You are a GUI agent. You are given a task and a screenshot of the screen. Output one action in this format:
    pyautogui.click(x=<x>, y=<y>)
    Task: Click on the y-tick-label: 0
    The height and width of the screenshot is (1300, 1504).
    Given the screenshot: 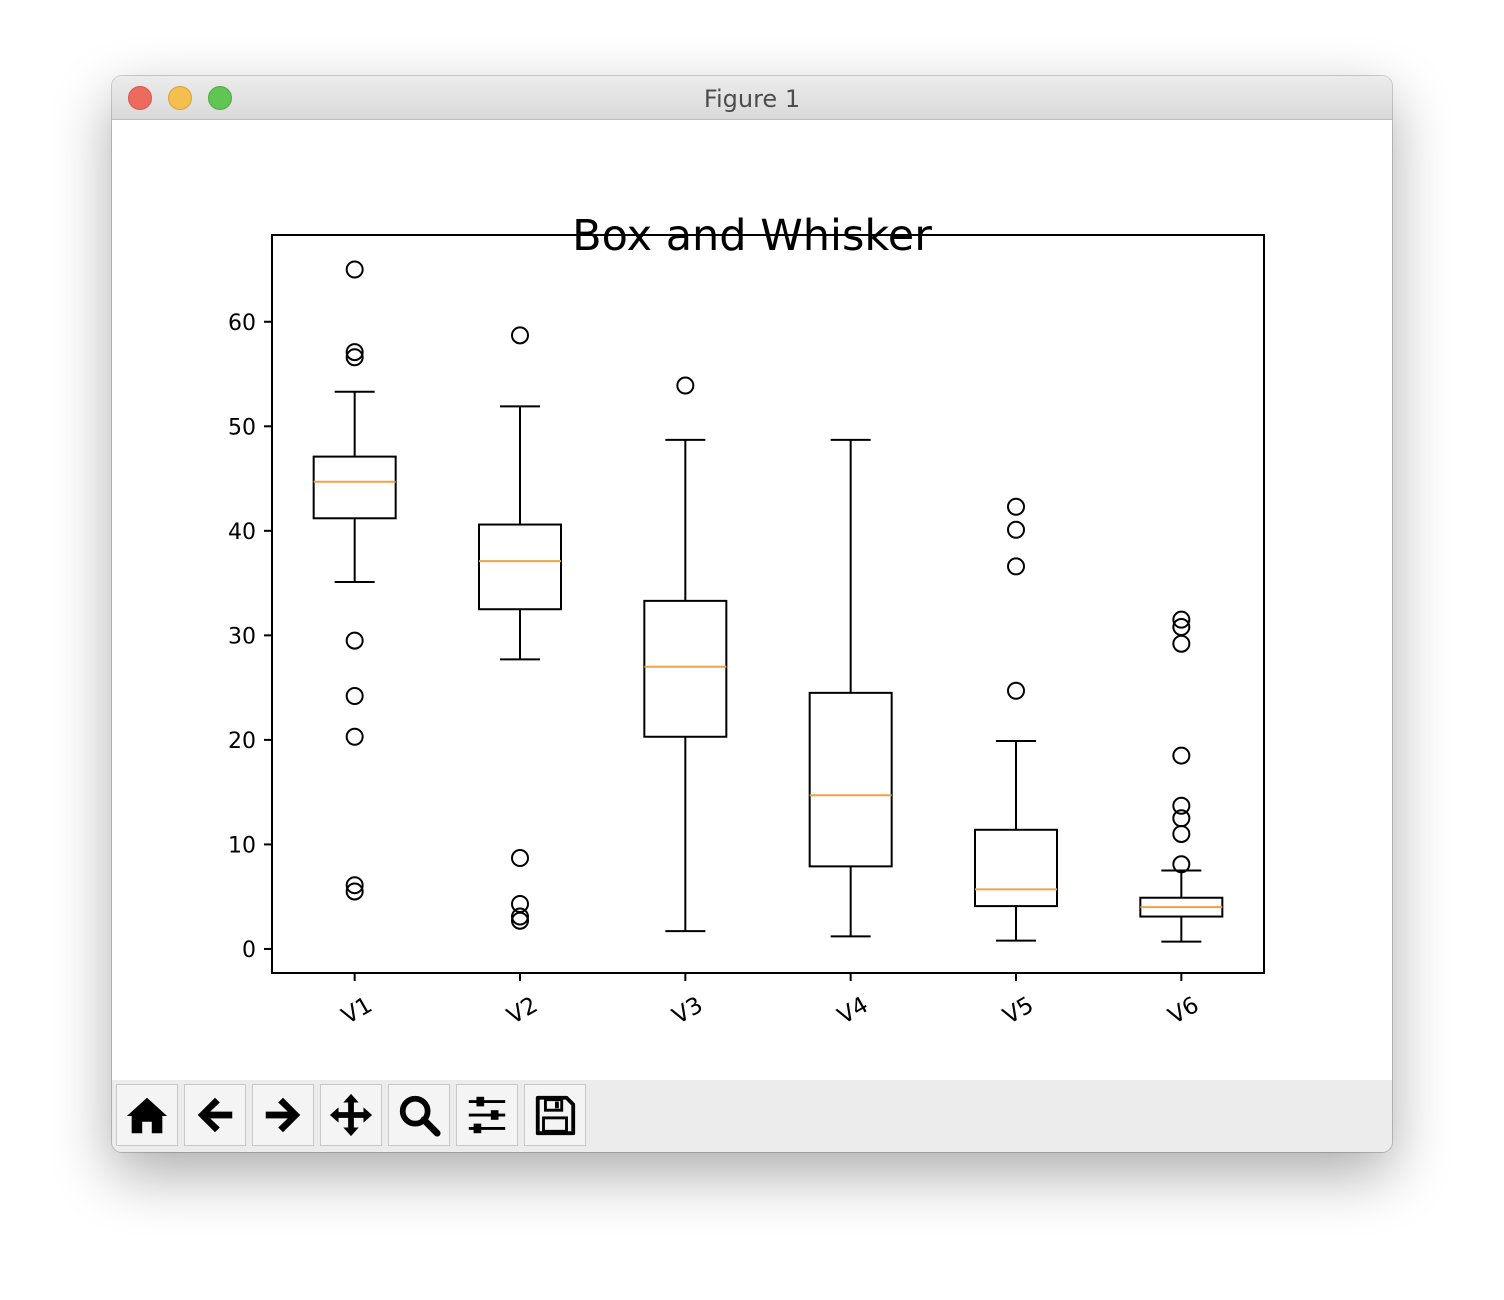 What is the action you would take?
    pyautogui.click(x=249, y=950)
    